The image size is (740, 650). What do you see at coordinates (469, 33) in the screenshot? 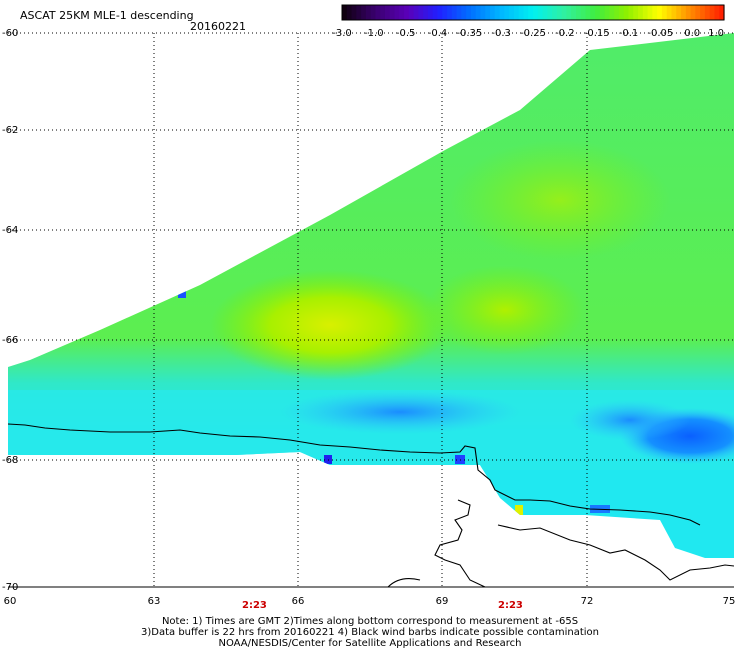
I see `colorbar-tick-label: -0.35` at bounding box center [469, 33].